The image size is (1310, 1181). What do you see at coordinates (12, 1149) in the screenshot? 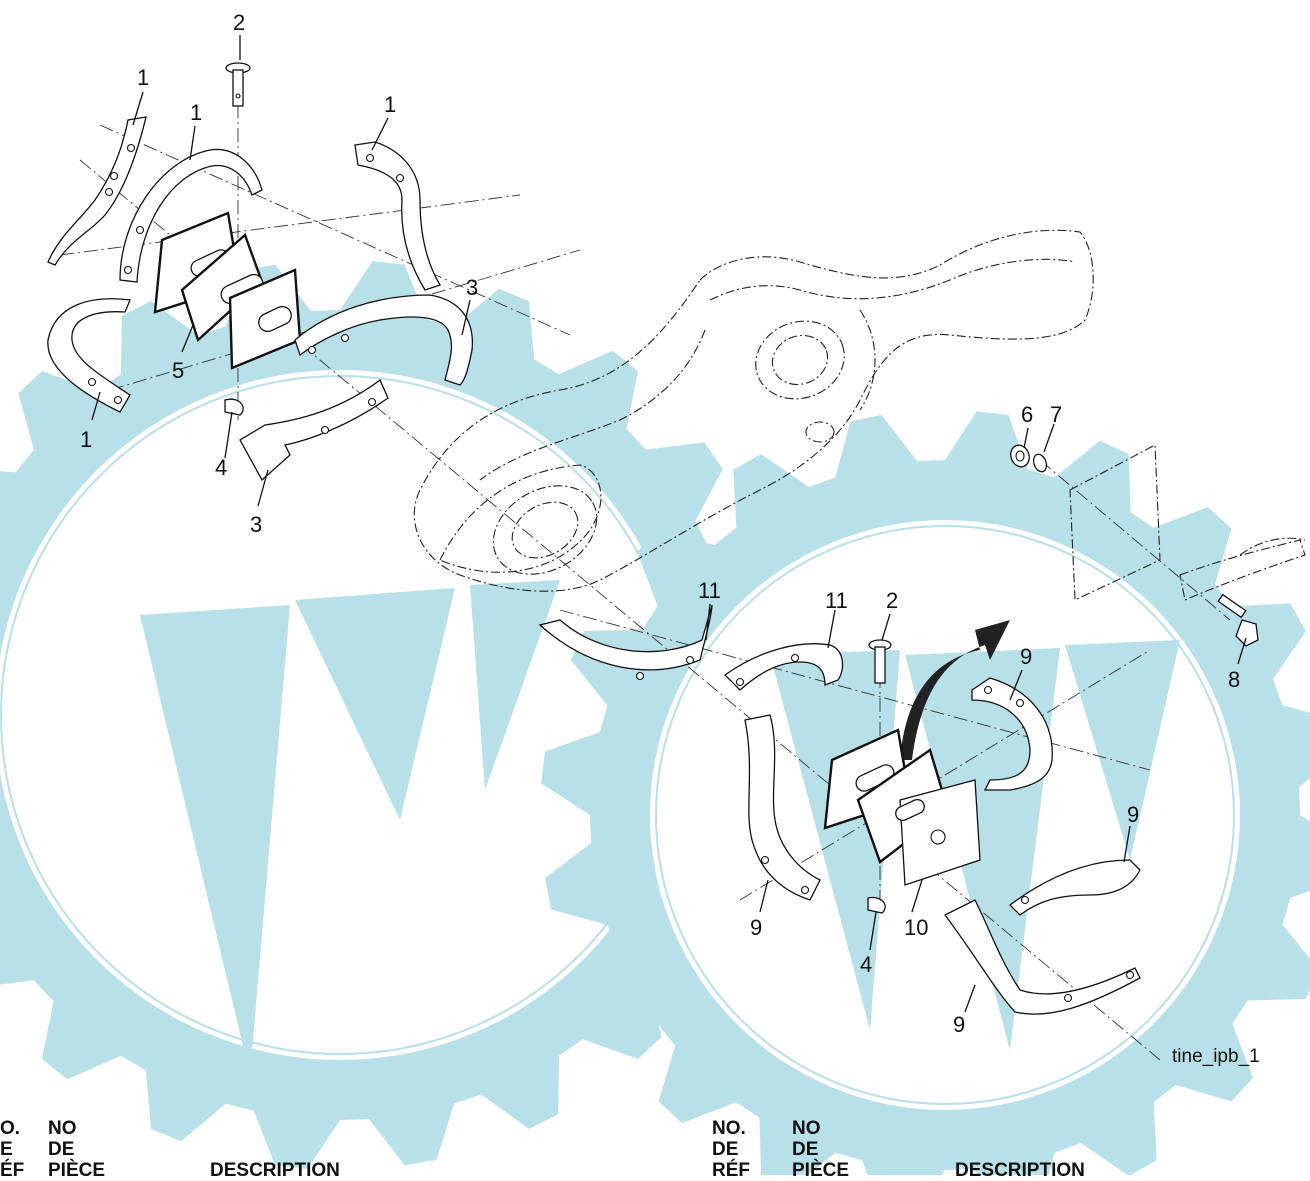
I see `ref-no-header: O. E ÉF` at bounding box center [12, 1149].